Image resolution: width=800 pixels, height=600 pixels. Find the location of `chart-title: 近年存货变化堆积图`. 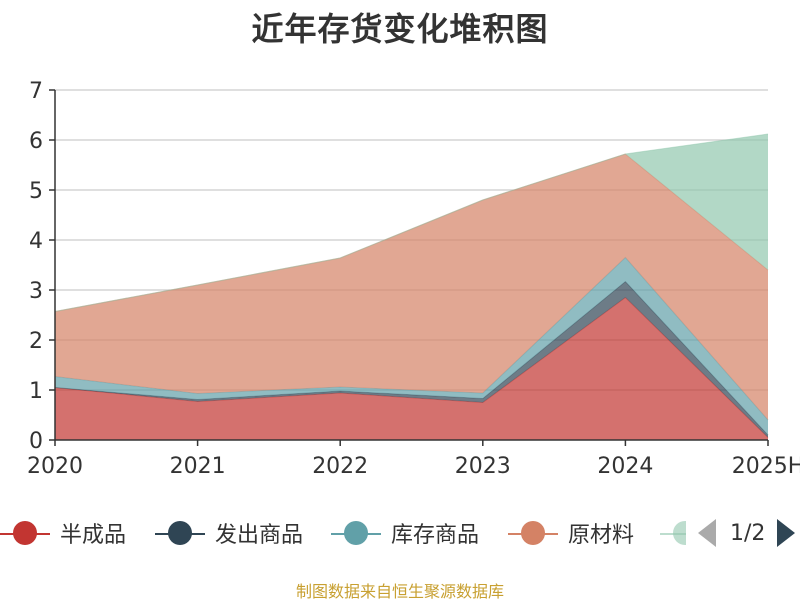

chart-title: 近年存货变化堆积图 is located at coordinates (400, 29).